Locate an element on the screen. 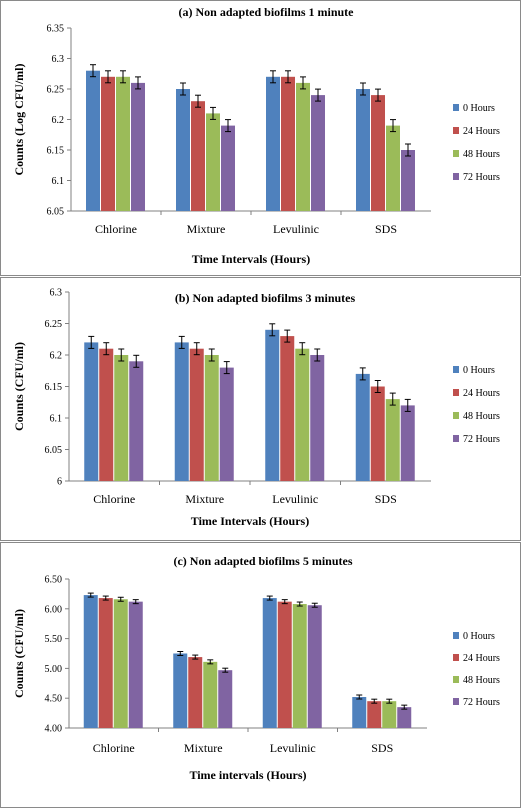 The image size is (521, 808). y-tick-label: 4.50 is located at coordinates (54, 699).